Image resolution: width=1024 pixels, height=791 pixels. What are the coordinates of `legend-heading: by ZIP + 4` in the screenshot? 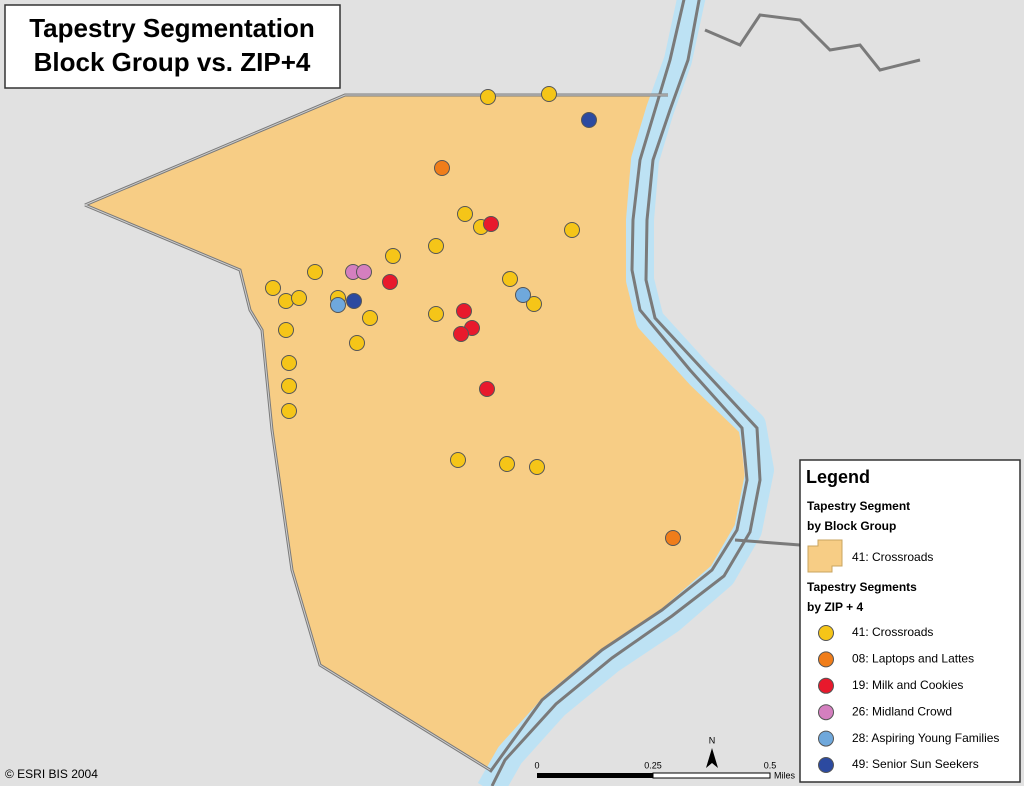 It's located at (835, 607).